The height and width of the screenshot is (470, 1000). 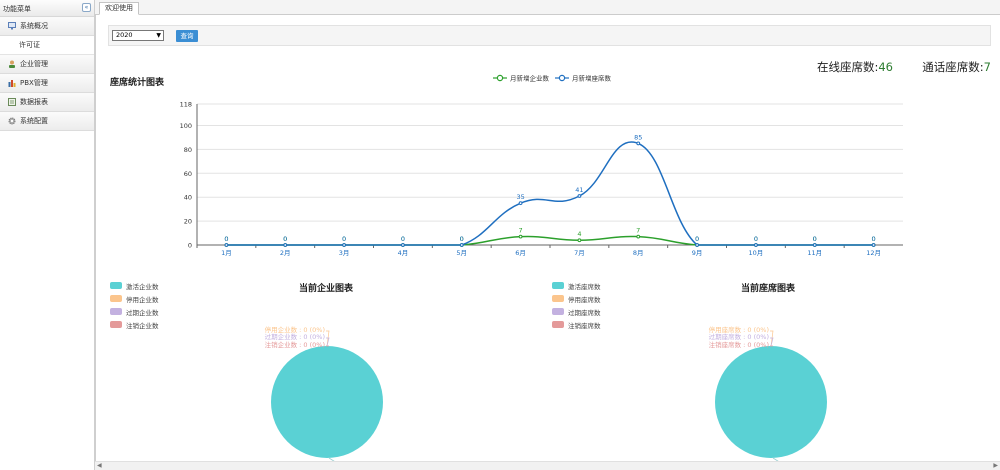 What do you see at coordinates (34, 121) in the screenshot?
I see `menu-item-label: 系统配置` at bounding box center [34, 121].